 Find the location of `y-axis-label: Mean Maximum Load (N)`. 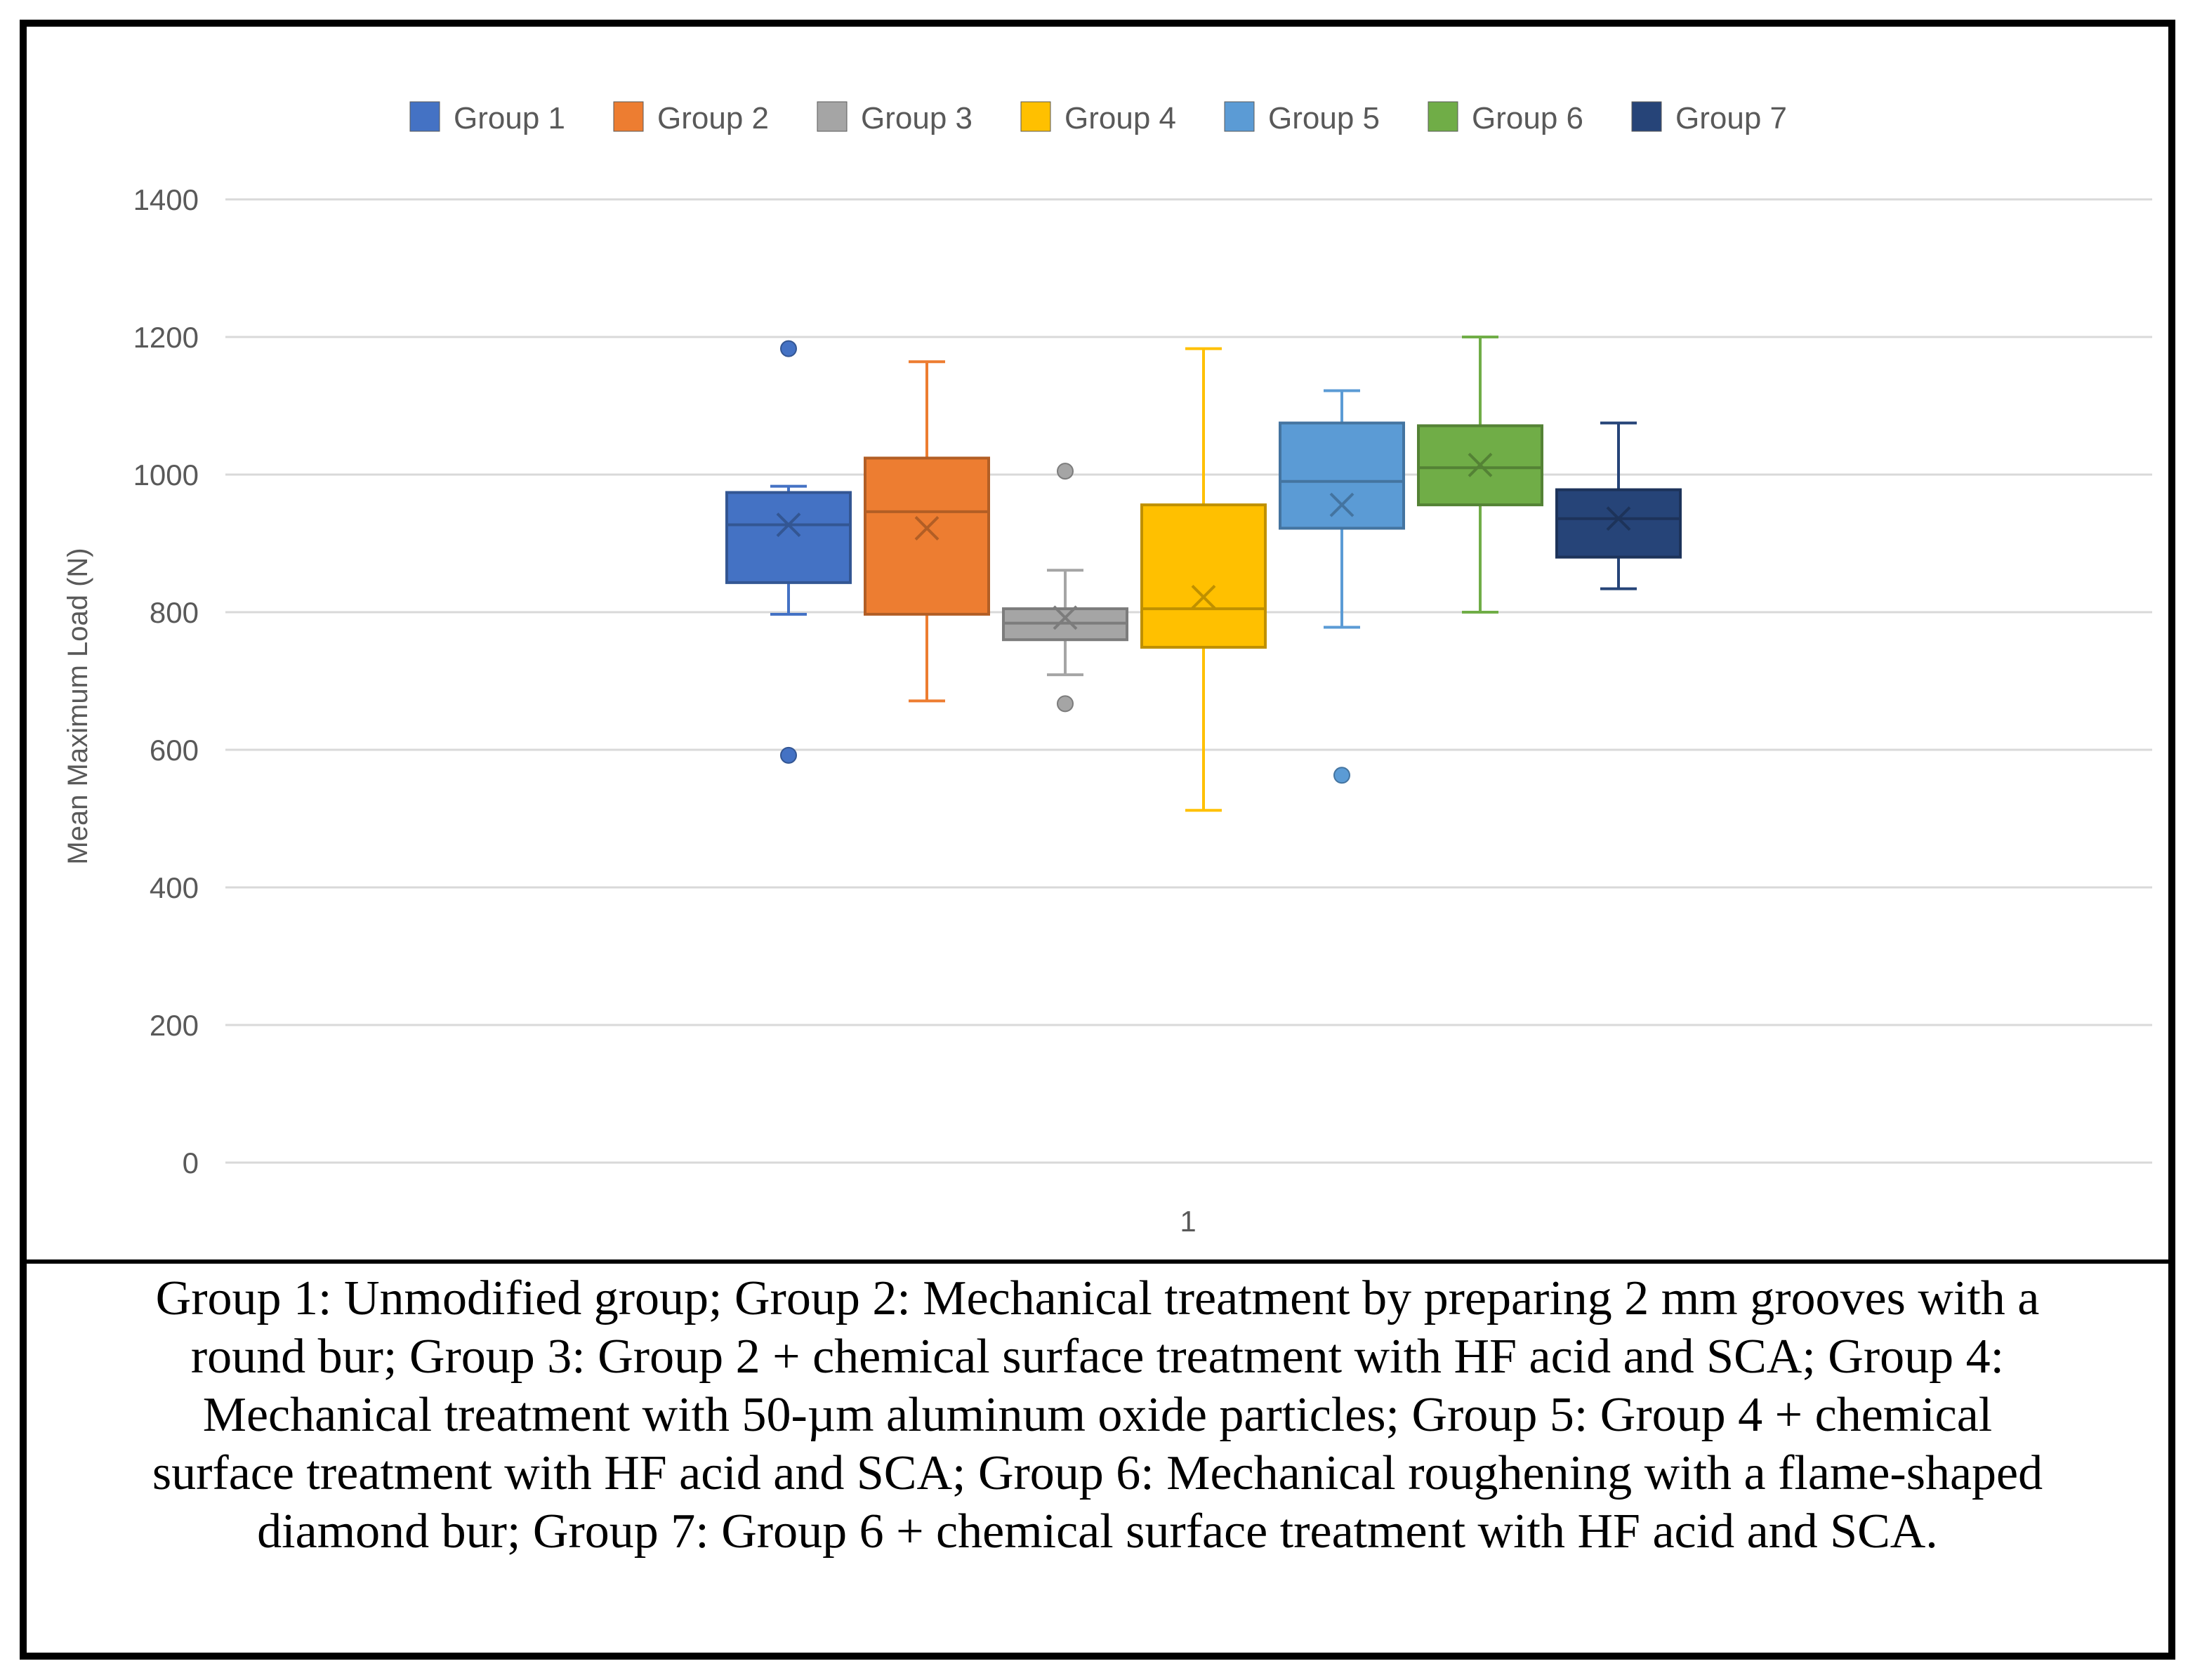

y-axis-label: Mean Maximum Load (N) is located at coordinates (77, 706).